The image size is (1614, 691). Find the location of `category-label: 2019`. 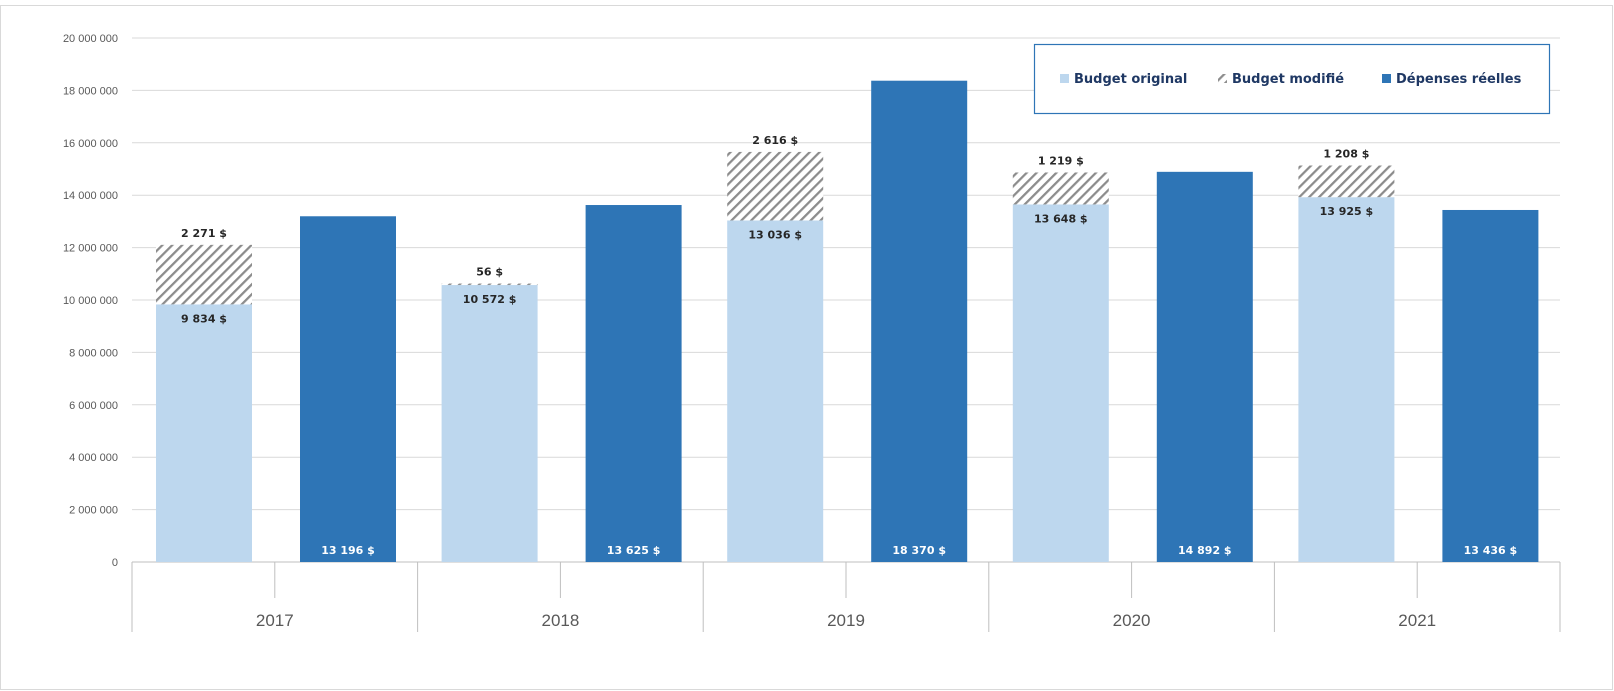

category-label: 2019 is located at coordinates (846, 620).